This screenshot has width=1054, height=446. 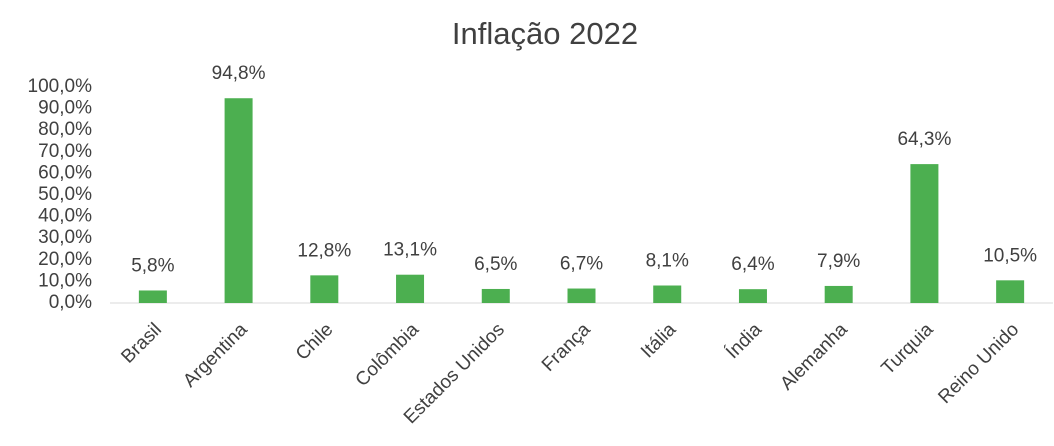 I want to click on value-label: 6,5%, so click(x=495, y=264).